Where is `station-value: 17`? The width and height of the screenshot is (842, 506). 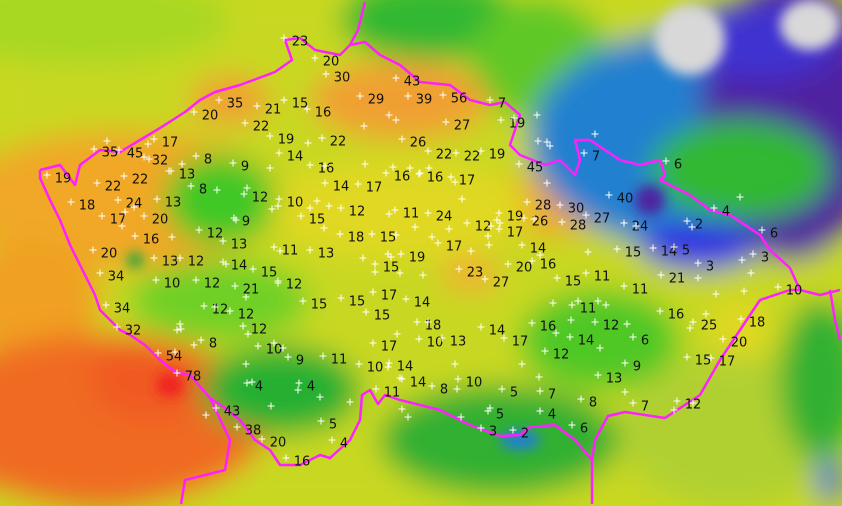 station-value: 17 is located at coordinates (727, 362).